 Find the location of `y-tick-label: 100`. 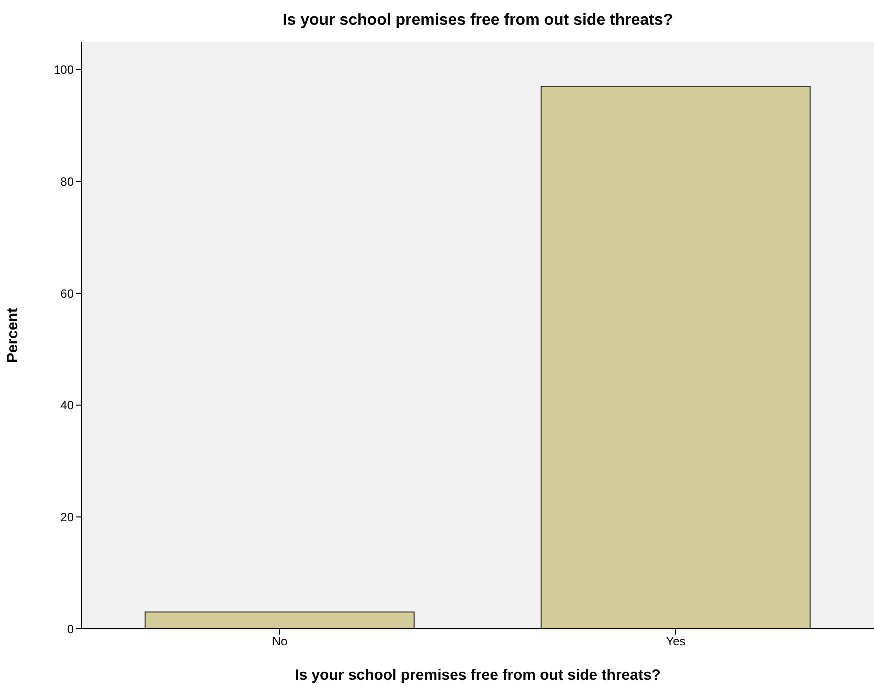

y-tick-label: 100 is located at coordinates (64, 70).